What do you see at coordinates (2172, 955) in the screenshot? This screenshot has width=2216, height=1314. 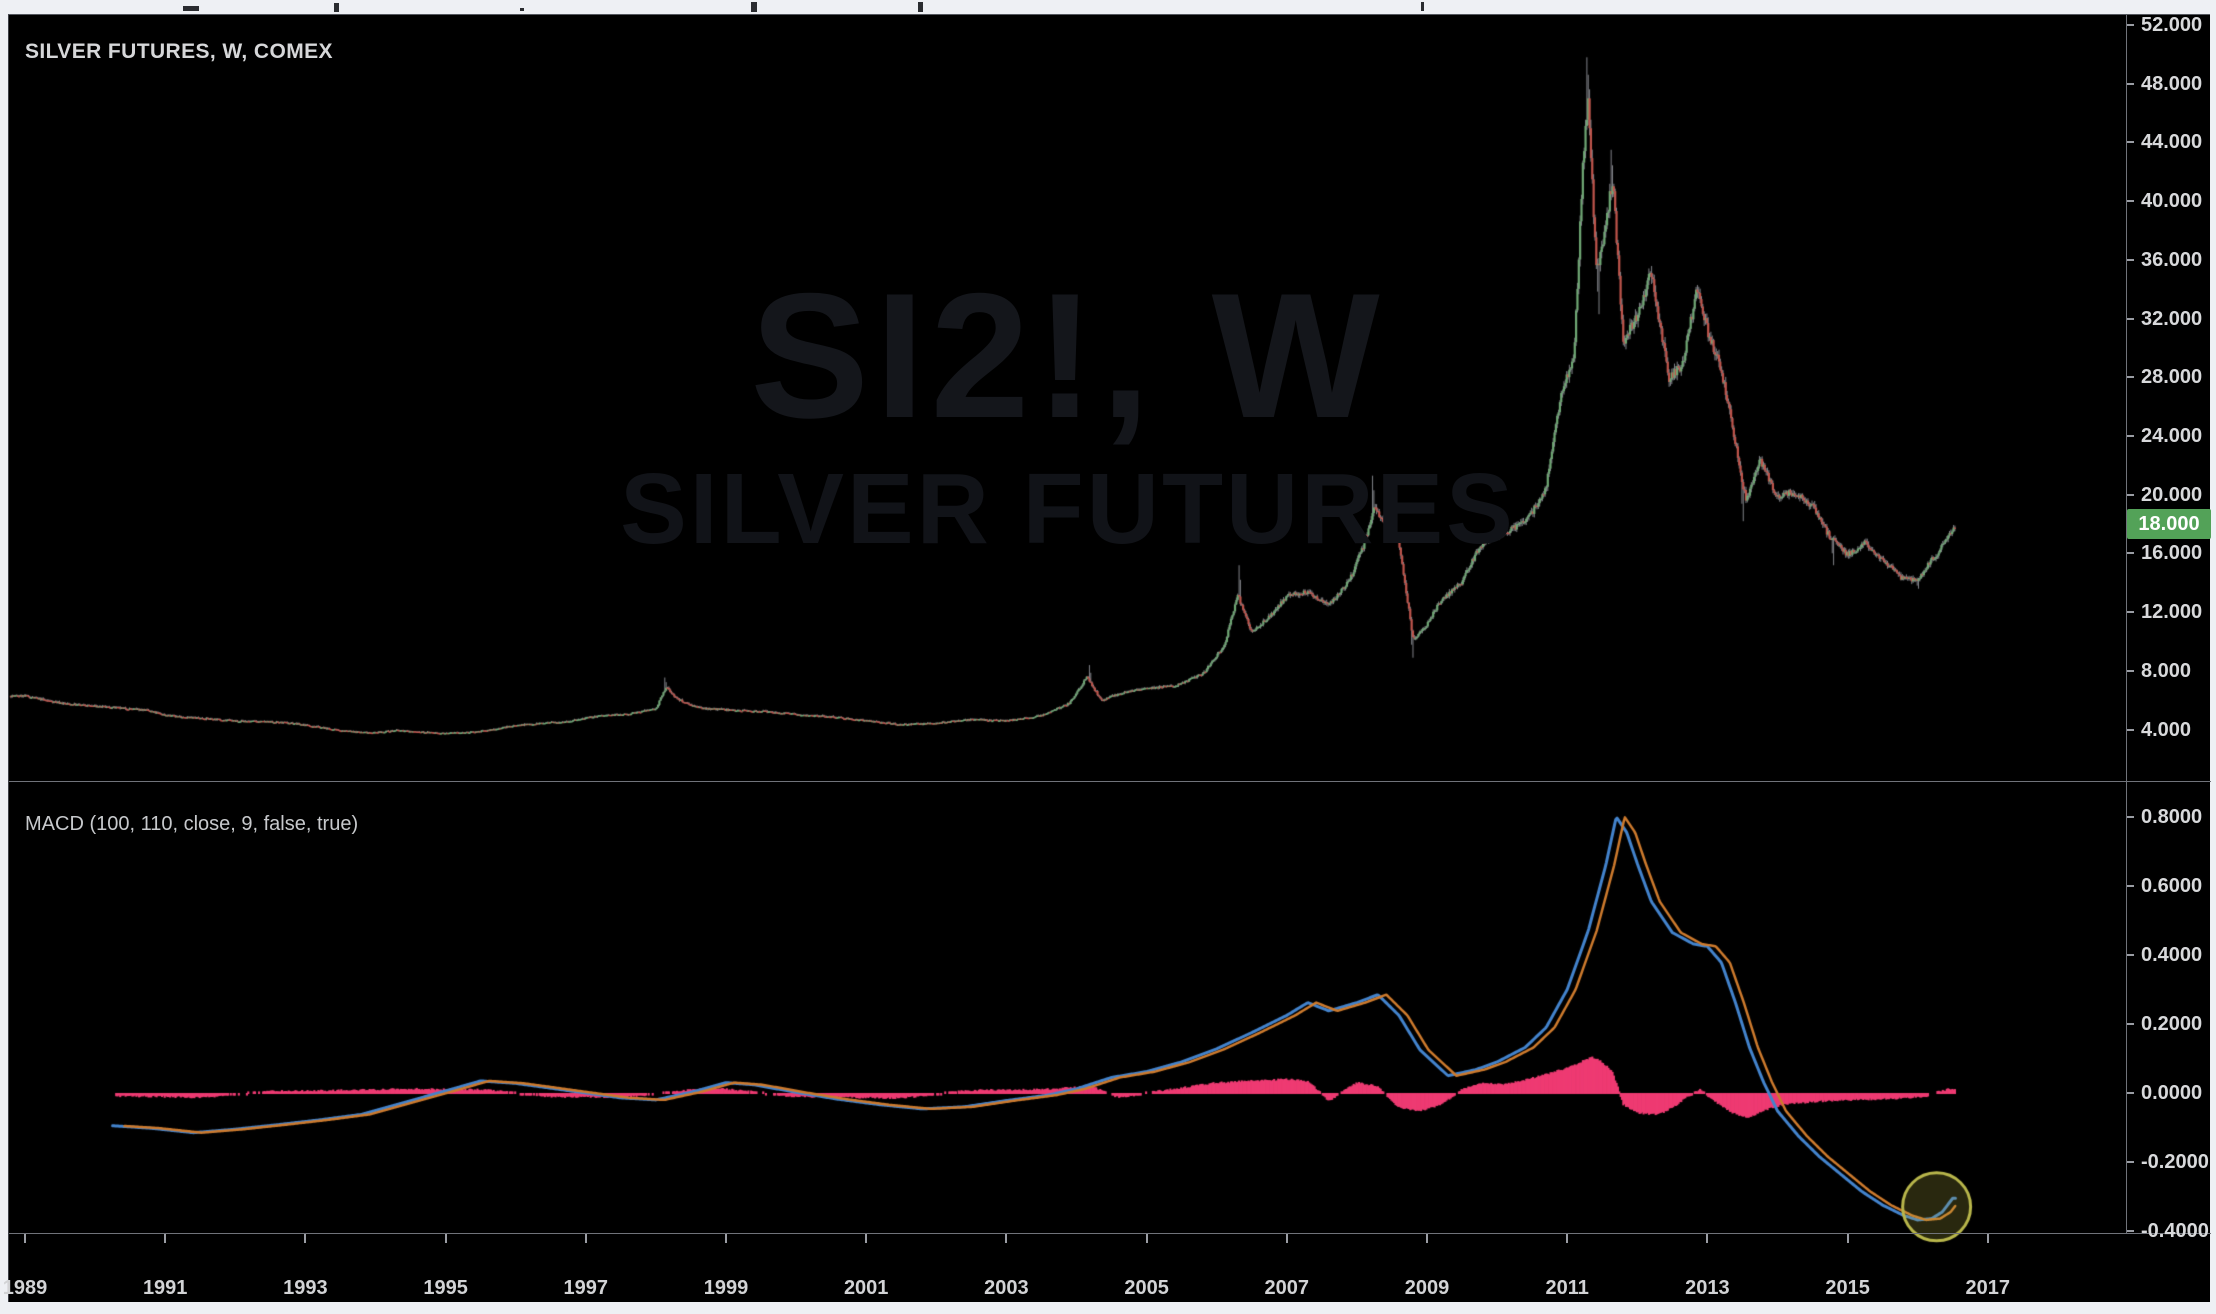 I see `macd-axis-label: 0.4000` at bounding box center [2172, 955].